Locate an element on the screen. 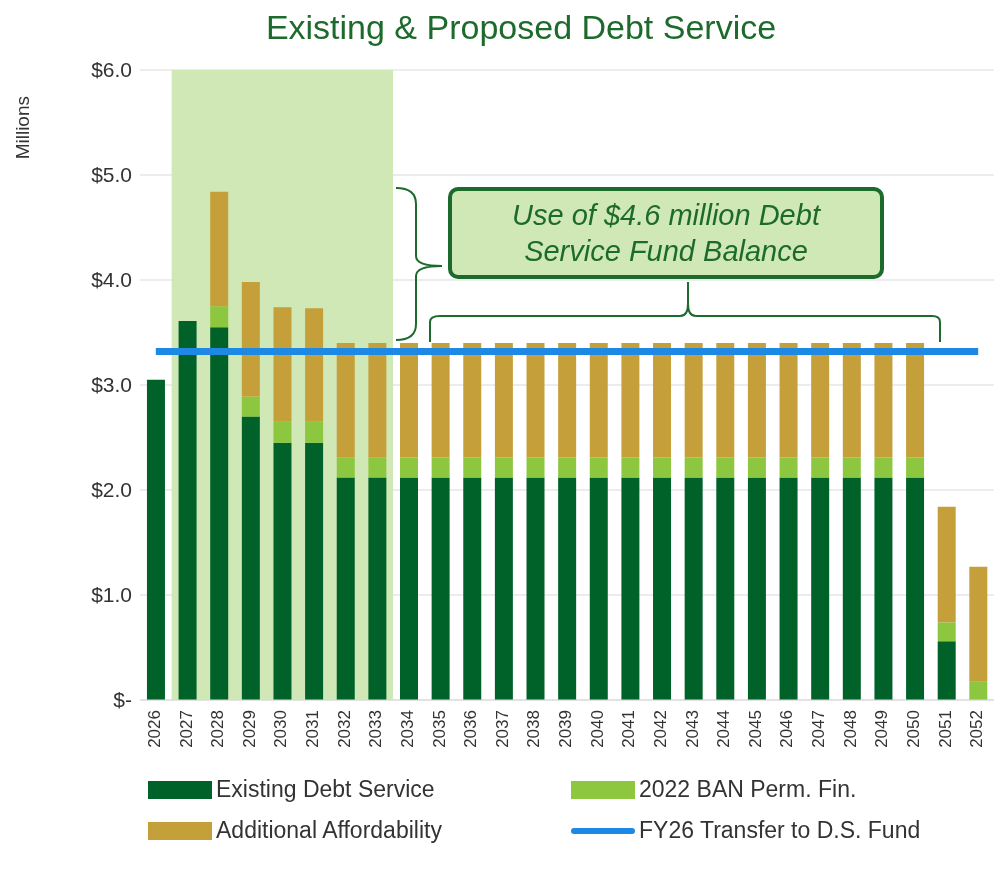 The width and height of the screenshot is (1002, 879). x-tick-label: 2033 is located at coordinates (376, 729).